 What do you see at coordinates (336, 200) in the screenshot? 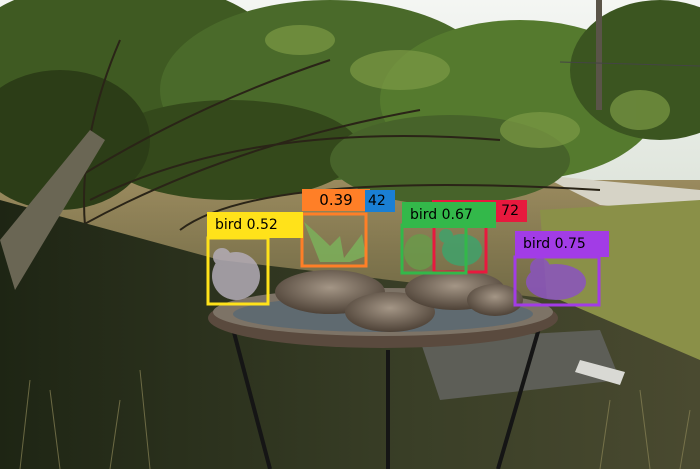
I see `detection-label-2: 0.39` at bounding box center [336, 200].